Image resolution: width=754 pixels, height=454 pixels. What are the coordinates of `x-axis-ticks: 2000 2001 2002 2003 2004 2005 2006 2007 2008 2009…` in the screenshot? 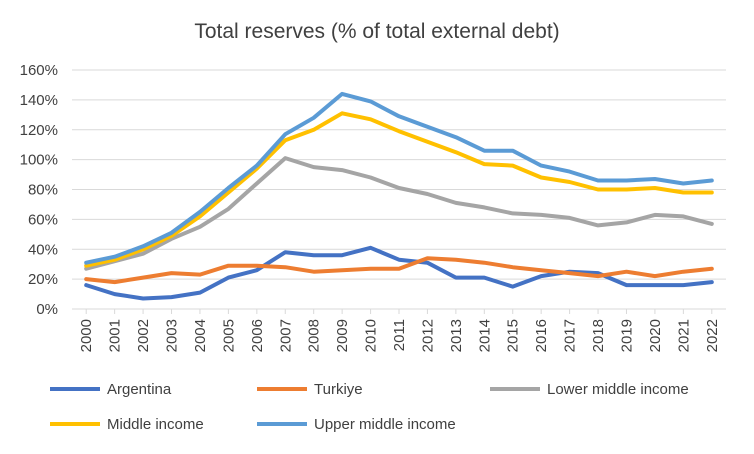 It's located at (399, 330).